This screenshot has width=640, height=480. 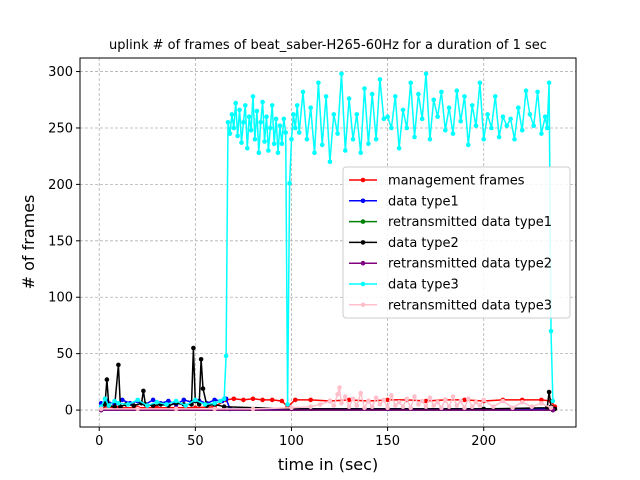 What do you see at coordinates (69, 411) in the screenshot?
I see `y-tick-label: 0` at bounding box center [69, 411].